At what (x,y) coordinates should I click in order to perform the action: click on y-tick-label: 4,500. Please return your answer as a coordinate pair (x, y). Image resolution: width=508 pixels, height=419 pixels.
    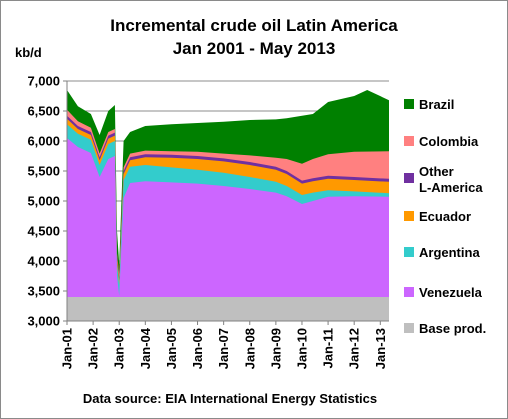
    Looking at the image, I should click on (43, 231).